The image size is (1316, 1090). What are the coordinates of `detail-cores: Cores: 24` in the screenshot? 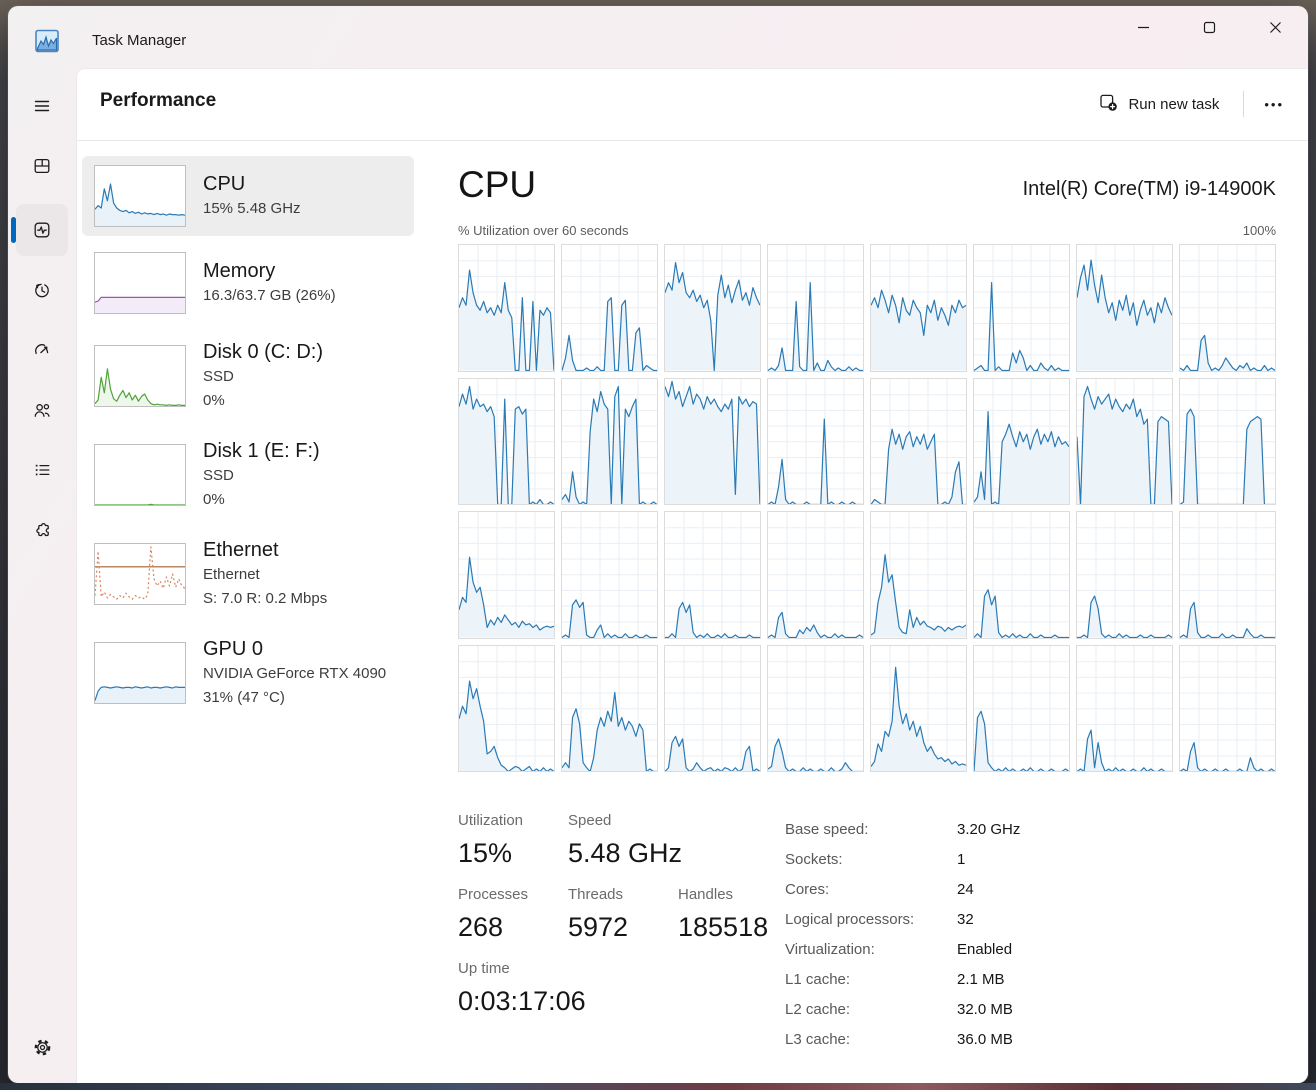 It's located at (879, 889).